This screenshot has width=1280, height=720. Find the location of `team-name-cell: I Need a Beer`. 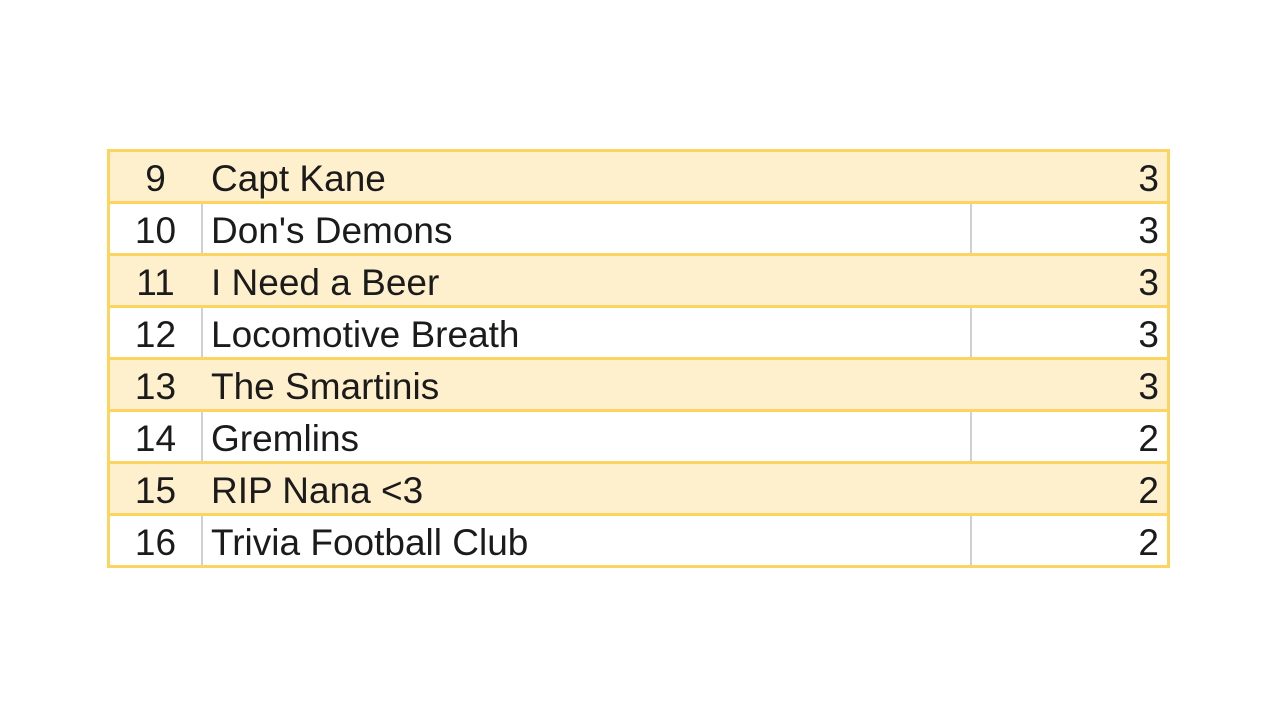

team-name-cell: I Need a Beer is located at coordinates (325, 282).